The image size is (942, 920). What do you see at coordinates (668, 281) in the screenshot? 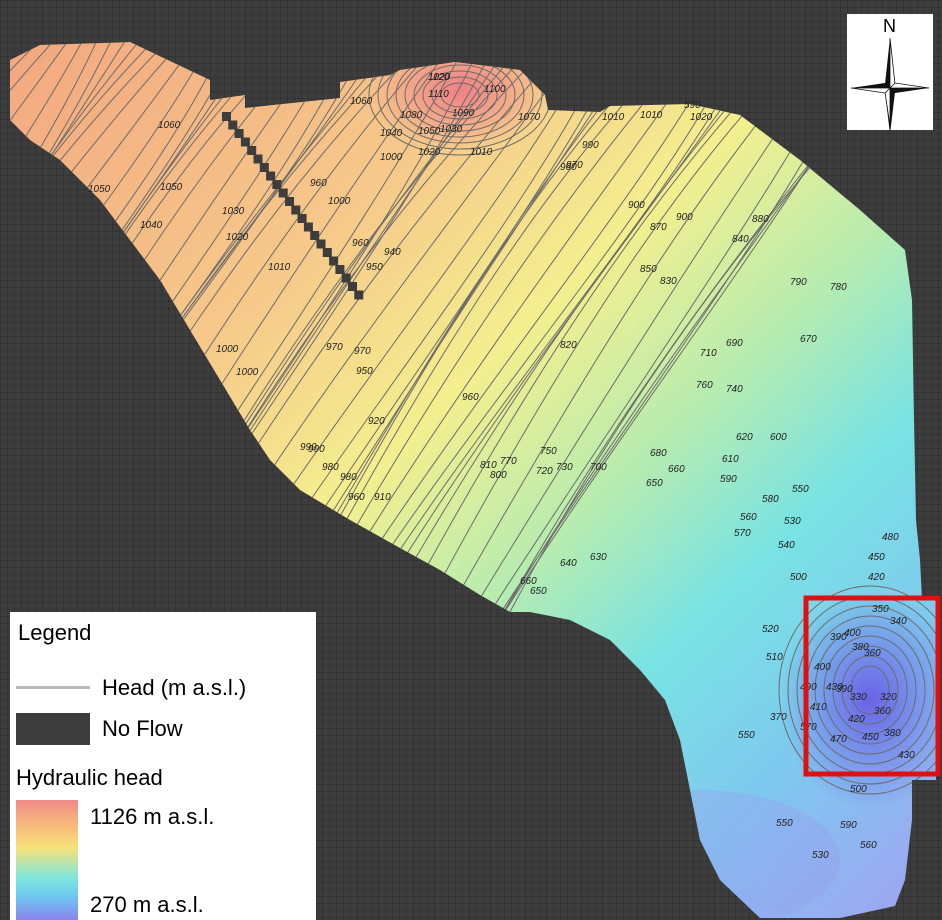
I see `contour-label: 830` at bounding box center [668, 281].